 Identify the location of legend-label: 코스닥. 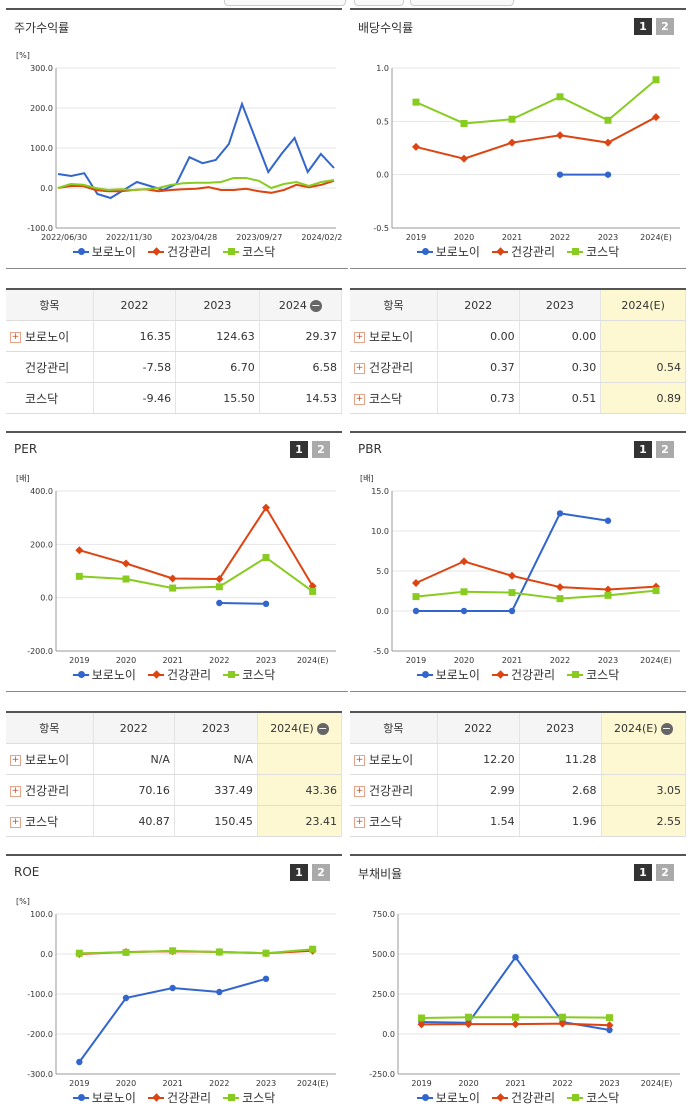
(603, 252).